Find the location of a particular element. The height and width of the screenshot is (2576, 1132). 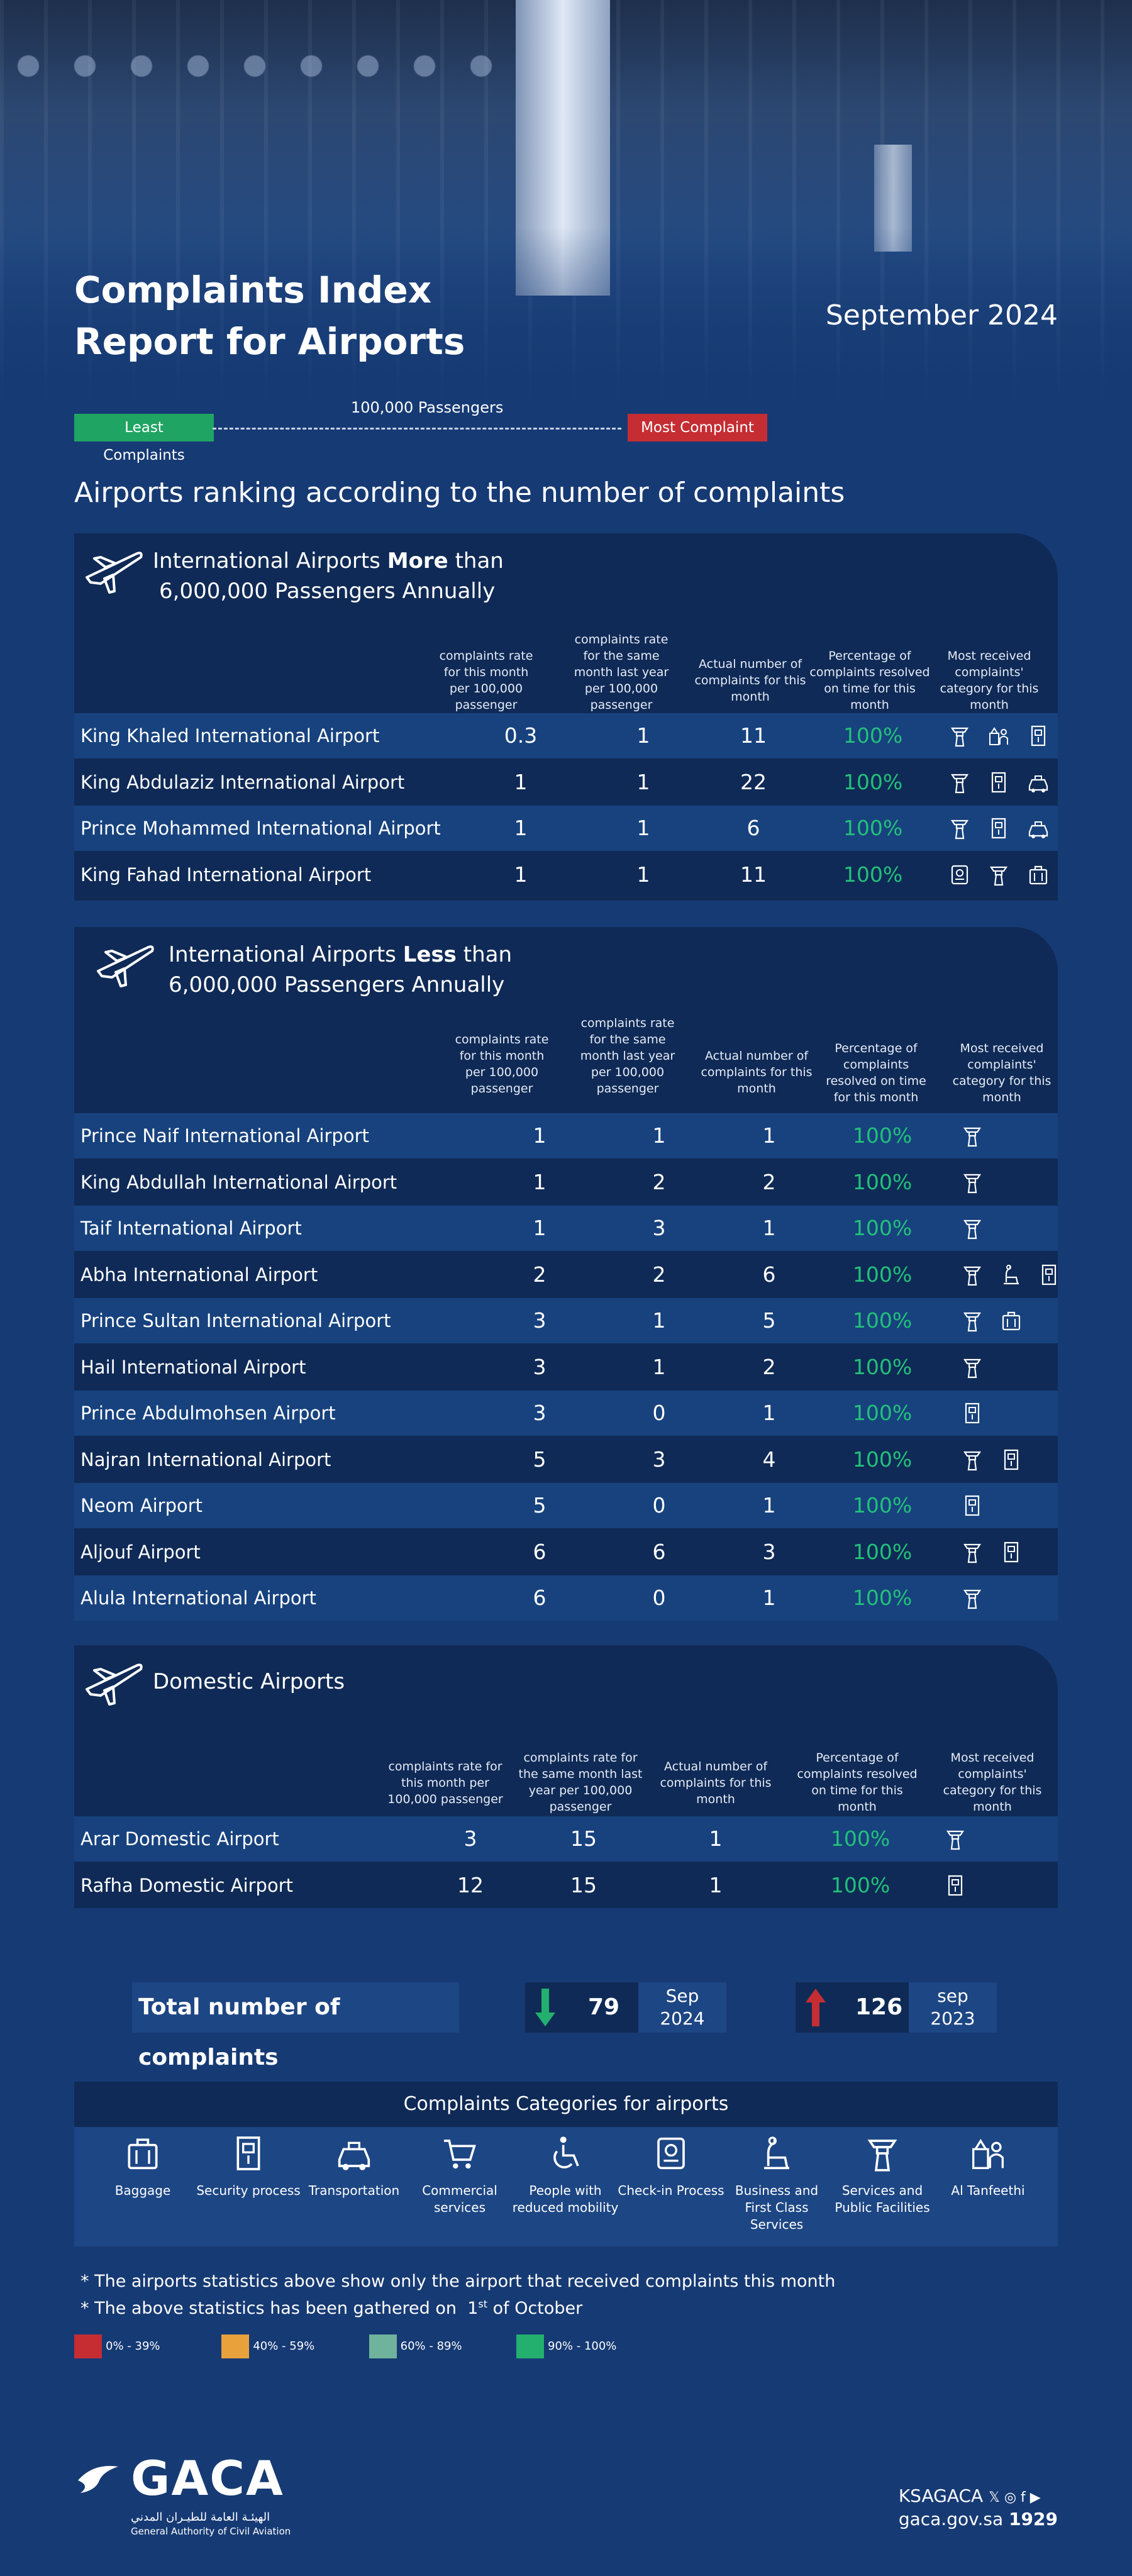

gaca-arabic-name: الهيئـة العامة للطيـران المدني is located at coordinates (200, 2517).